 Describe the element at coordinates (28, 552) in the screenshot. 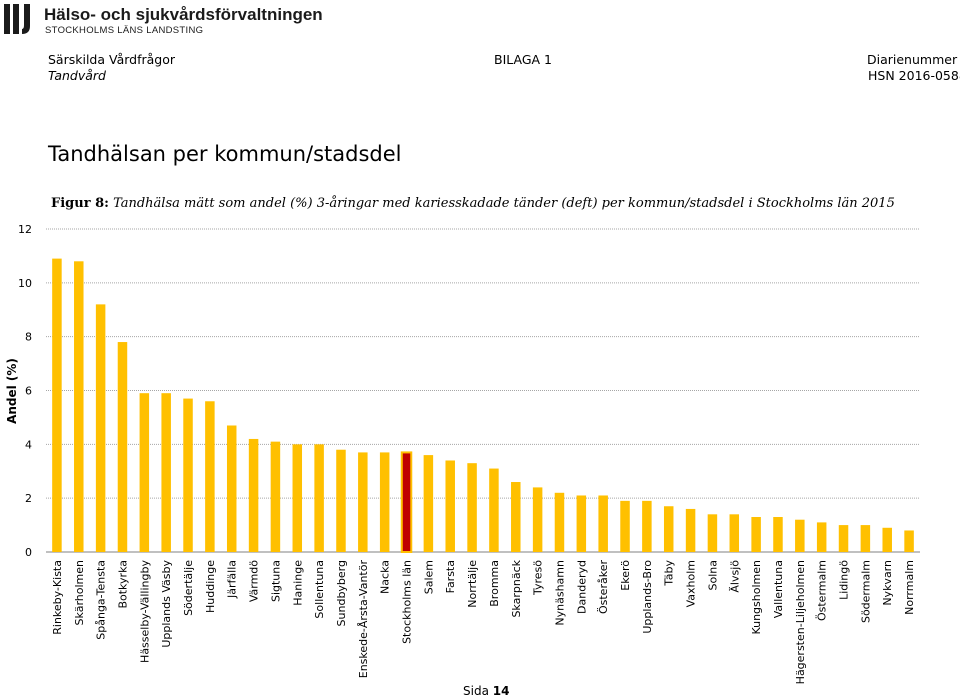

I see `y-tick-label: 0` at that location.